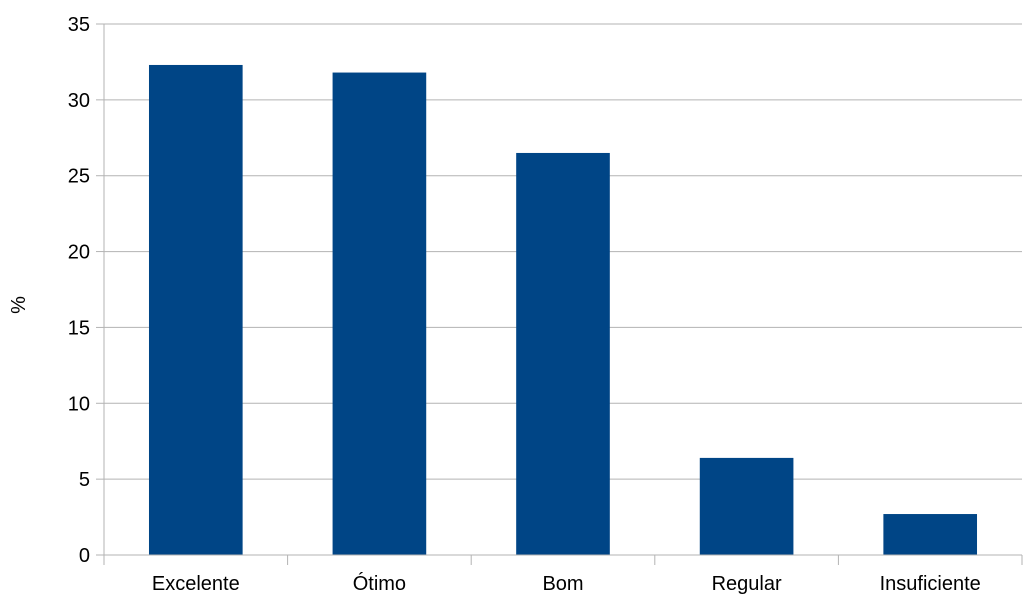 The width and height of the screenshot is (1032, 602). What do you see at coordinates (930, 534) in the screenshot?
I see `bar-insuficiente` at bounding box center [930, 534].